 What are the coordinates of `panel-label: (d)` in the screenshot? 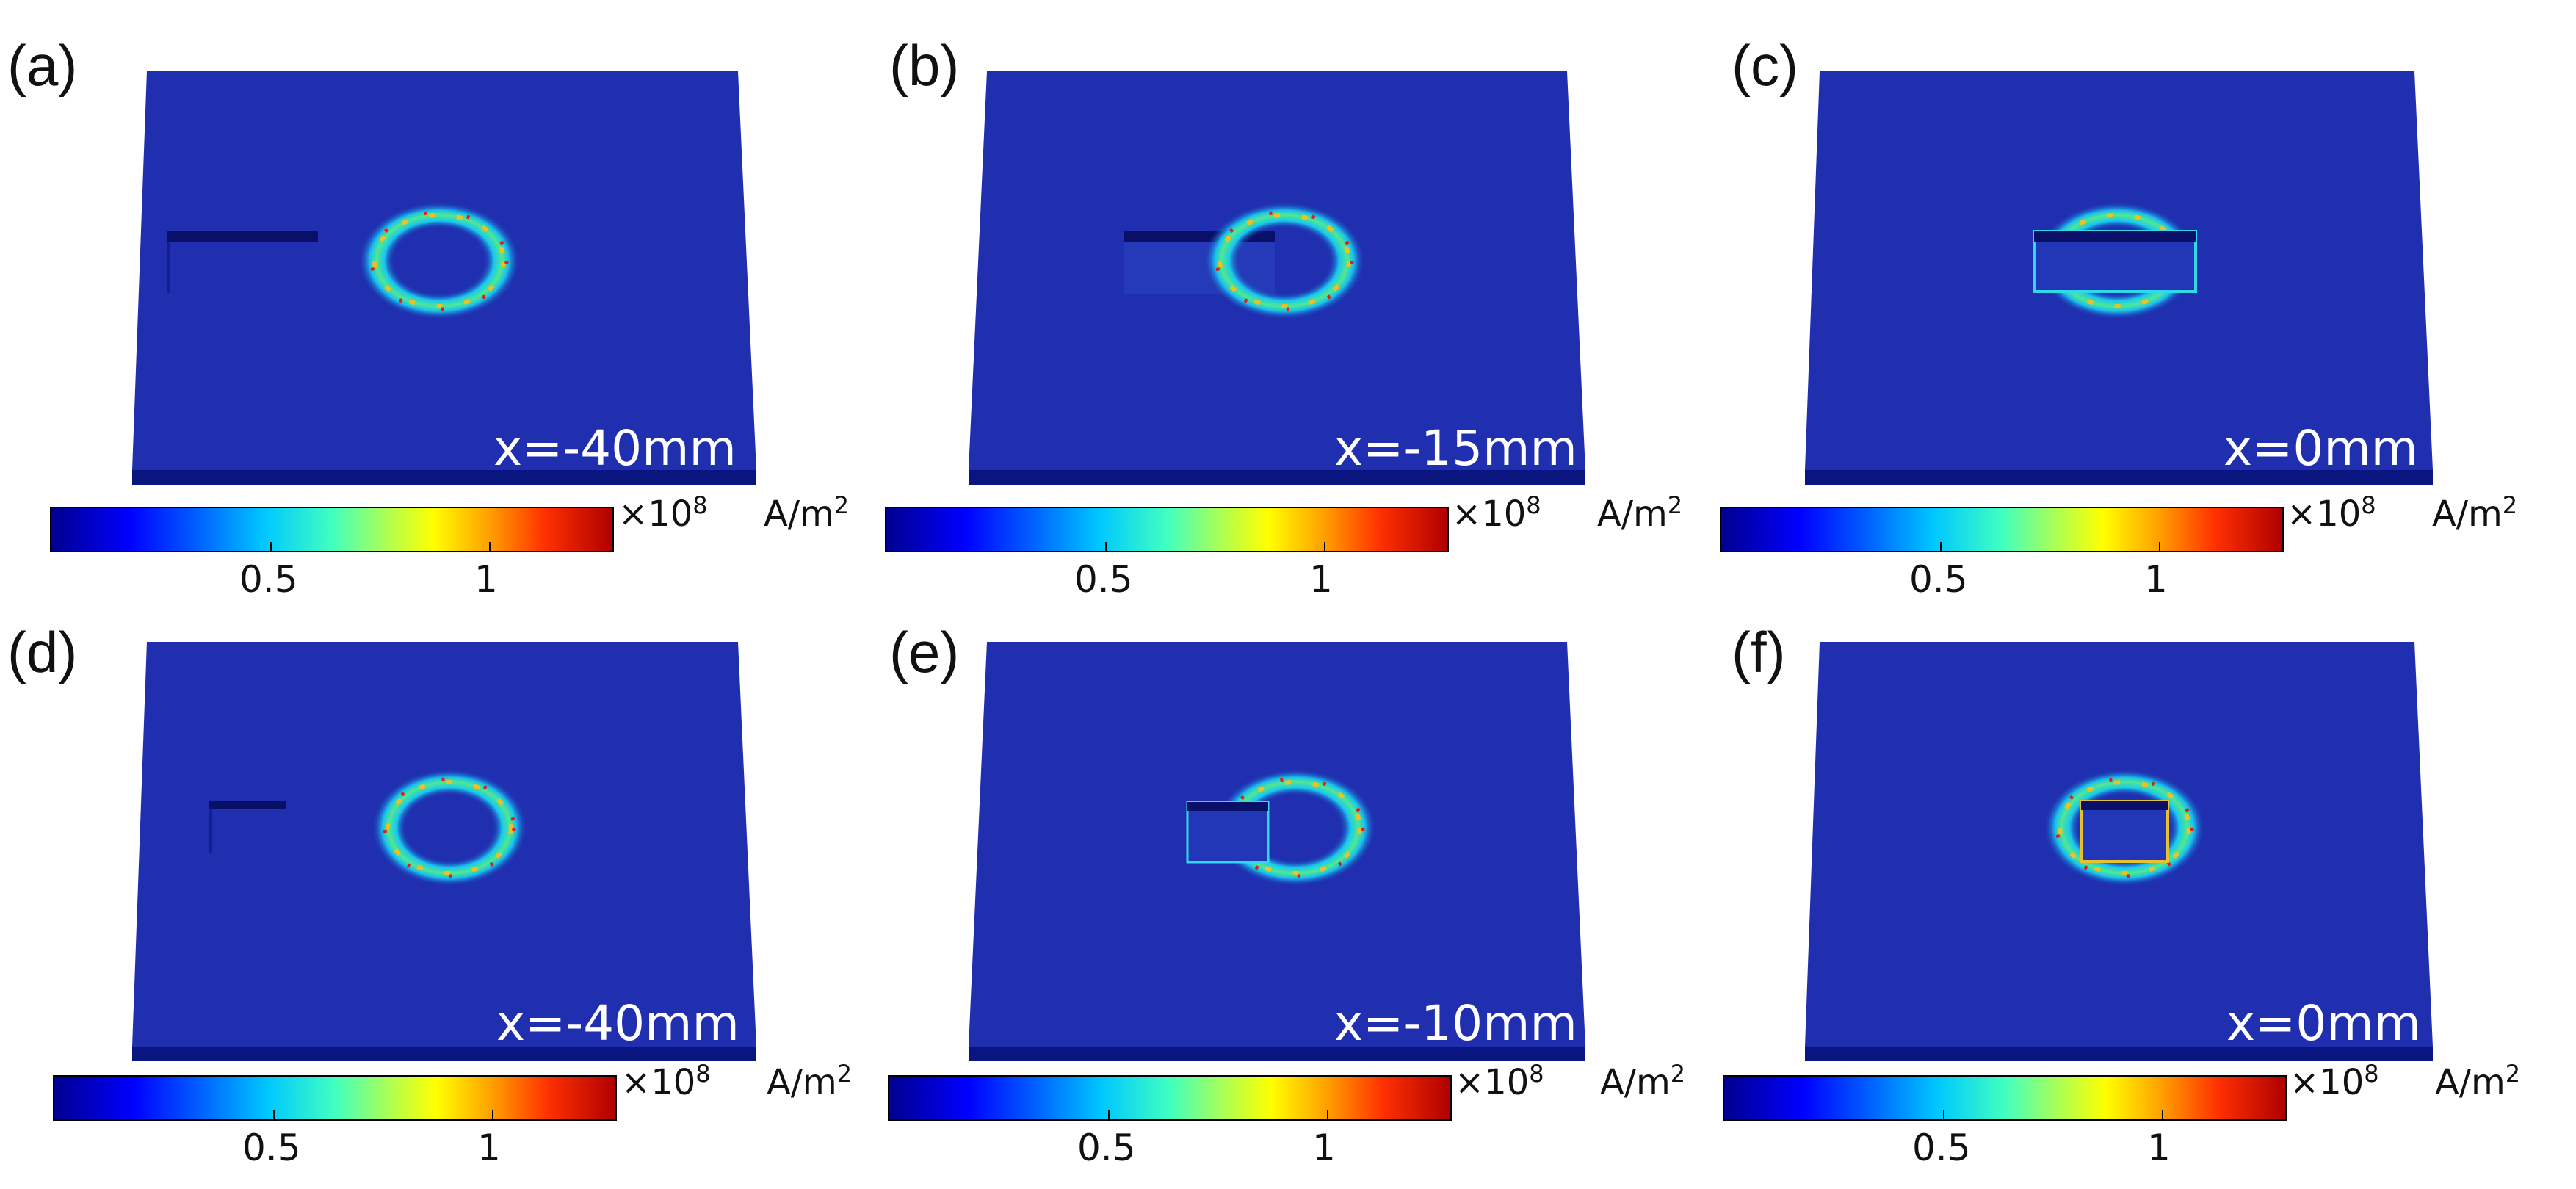 It's located at (42, 652).